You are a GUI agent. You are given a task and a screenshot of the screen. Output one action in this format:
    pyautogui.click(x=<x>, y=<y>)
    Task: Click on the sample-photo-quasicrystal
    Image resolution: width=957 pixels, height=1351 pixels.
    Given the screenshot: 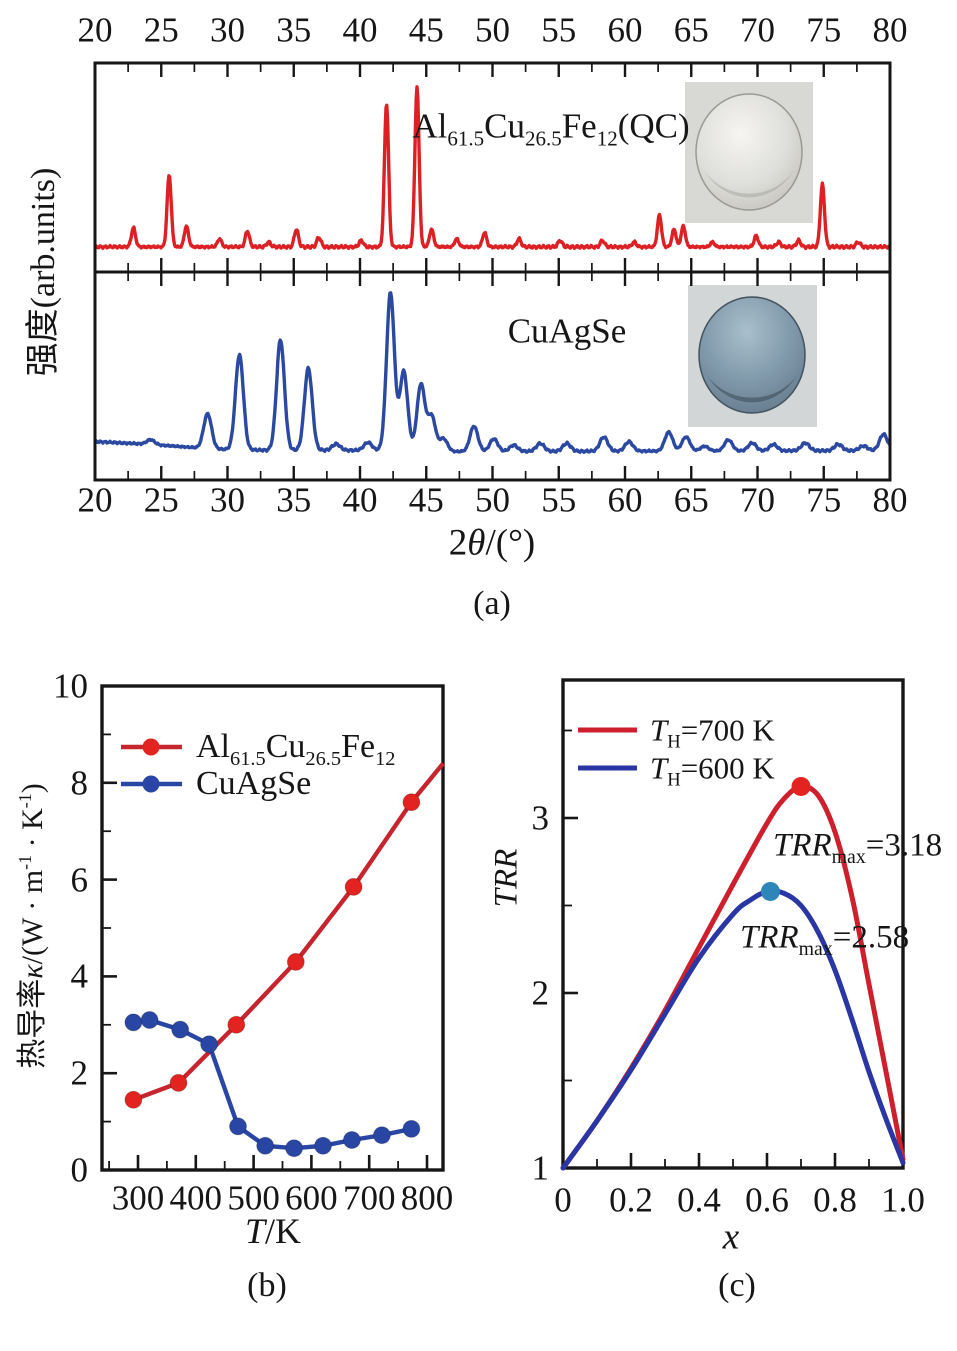 What is the action you would take?
    pyautogui.click(x=749, y=152)
    